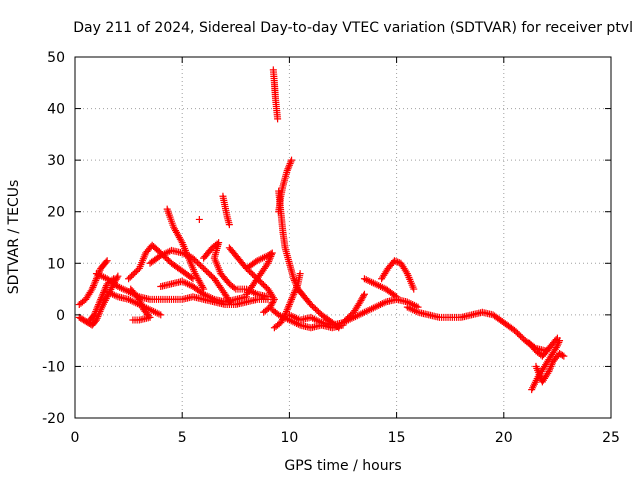 Image resolution: width=640 pixels, height=480 pixels. I want to click on x-tick-label: 25, so click(611, 438).